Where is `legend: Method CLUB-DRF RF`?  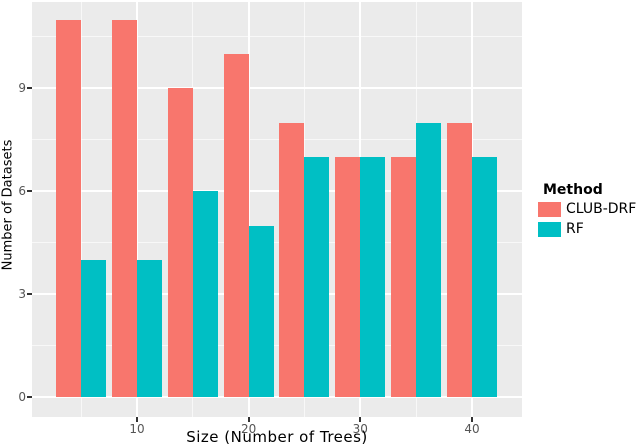
legend: Method CLUB-DRF RF is located at coordinates (589, 211).